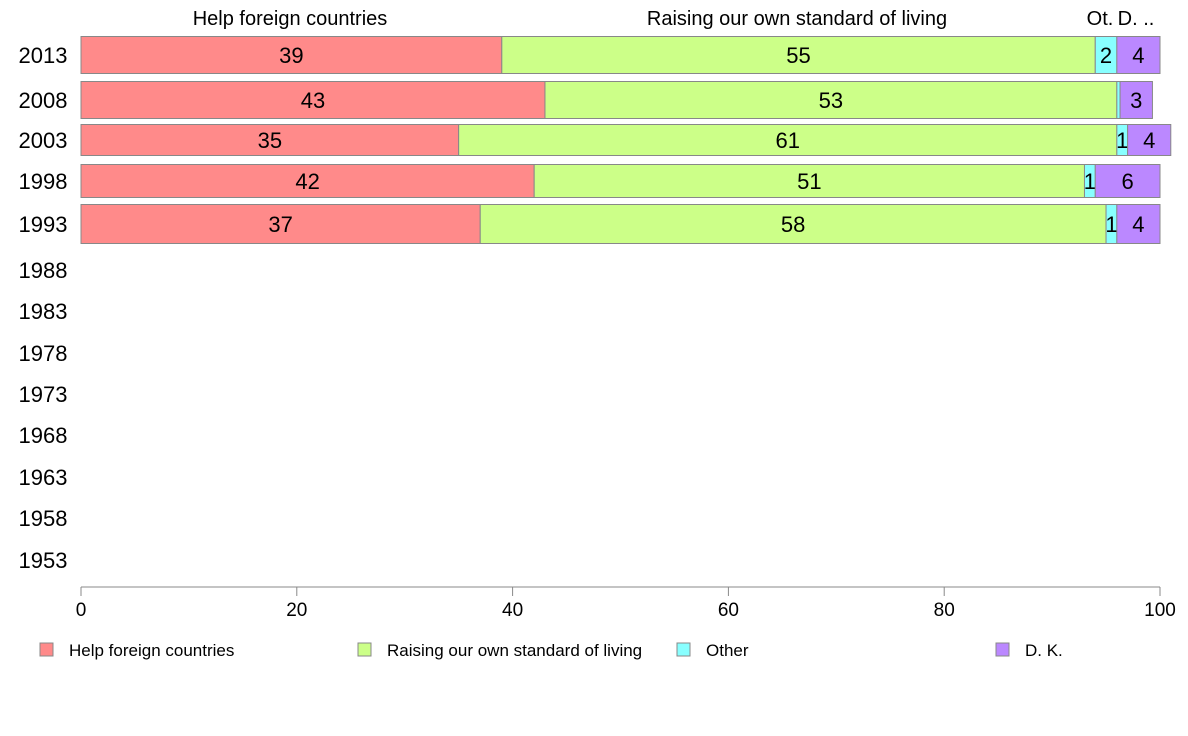  I want to click on bar-value-label: 39, so click(291, 55).